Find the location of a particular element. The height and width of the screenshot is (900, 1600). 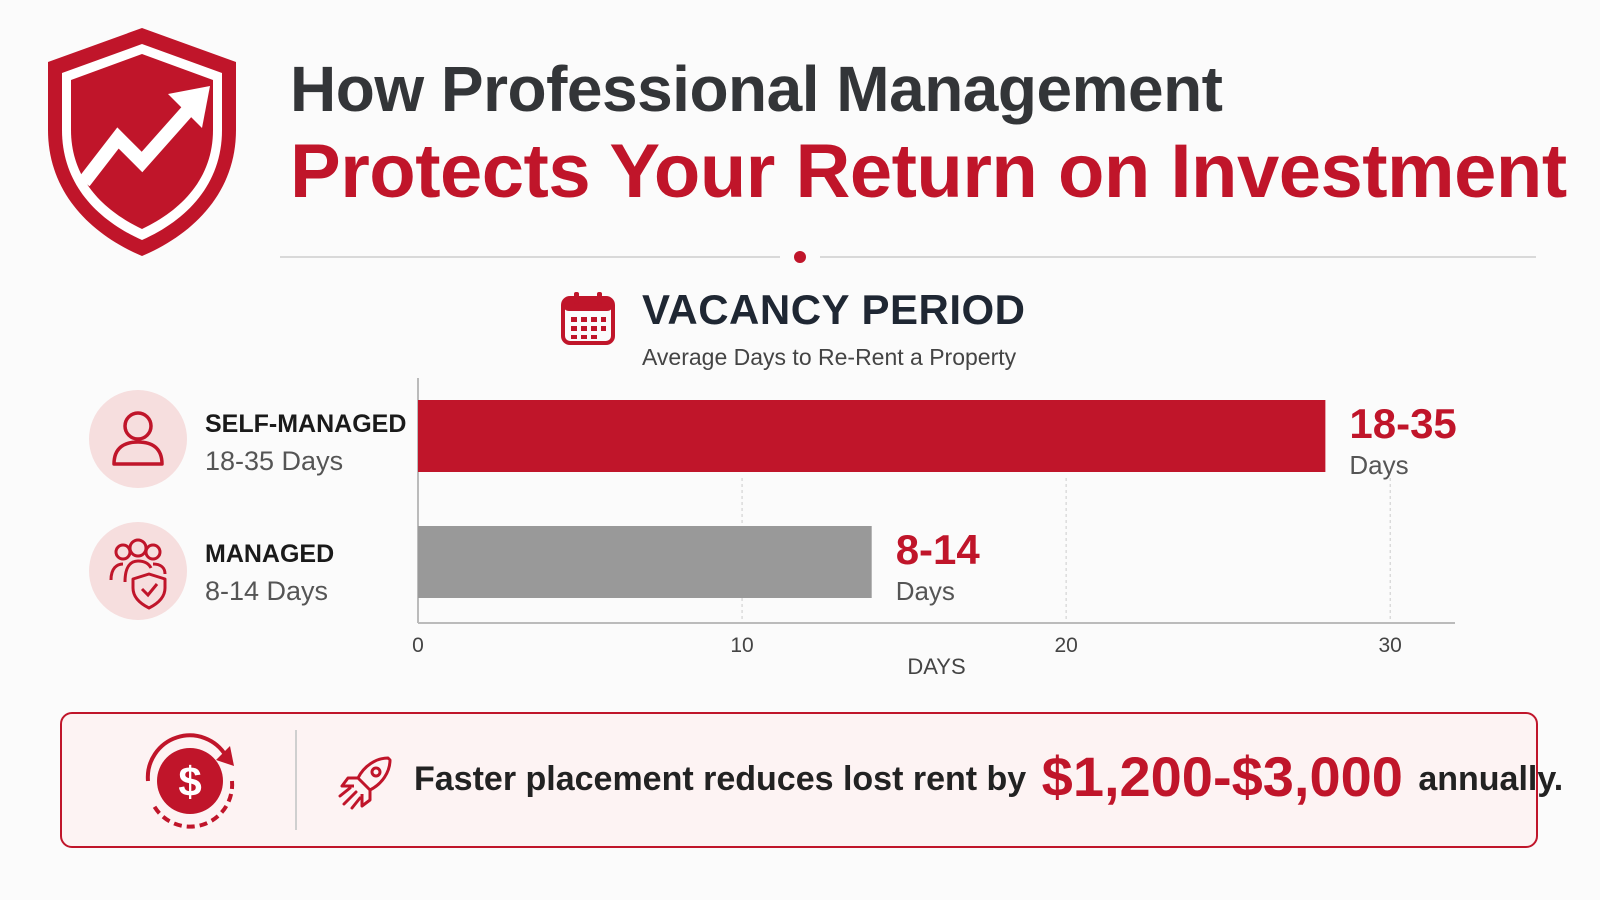

divider-left is located at coordinates (530, 257).